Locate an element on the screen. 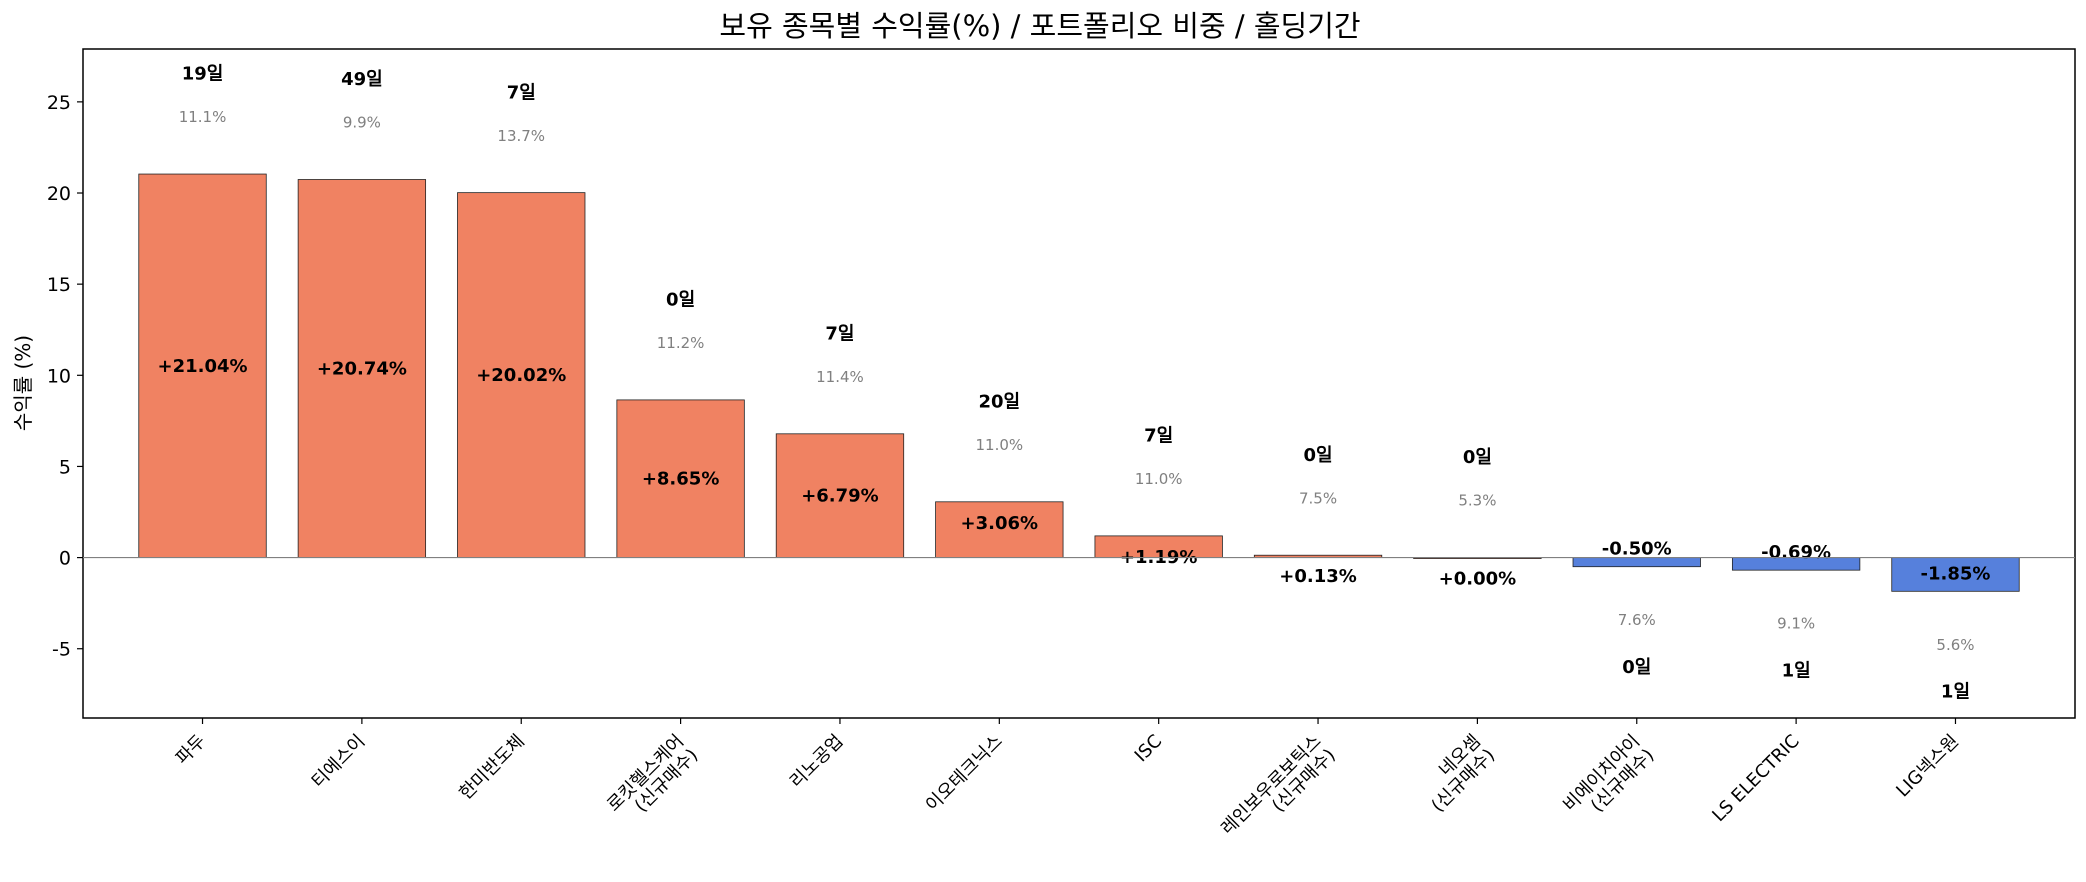  value-label: +0.00% is located at coordinates (1478, 579).